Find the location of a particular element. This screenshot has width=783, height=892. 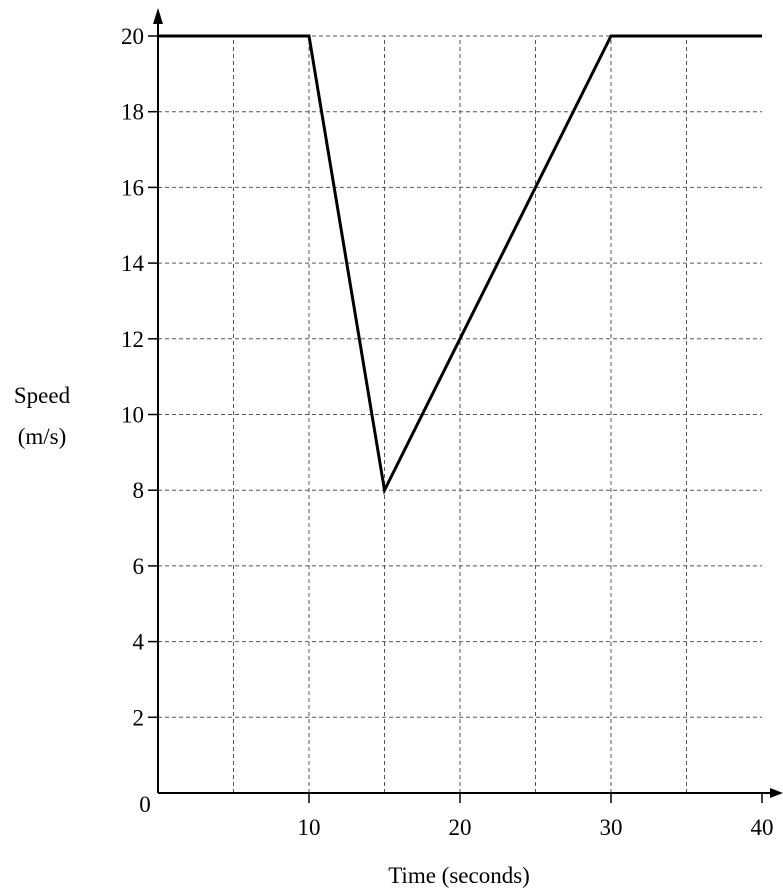

y-tick-label: 16 is located at coordinates (132, 187).